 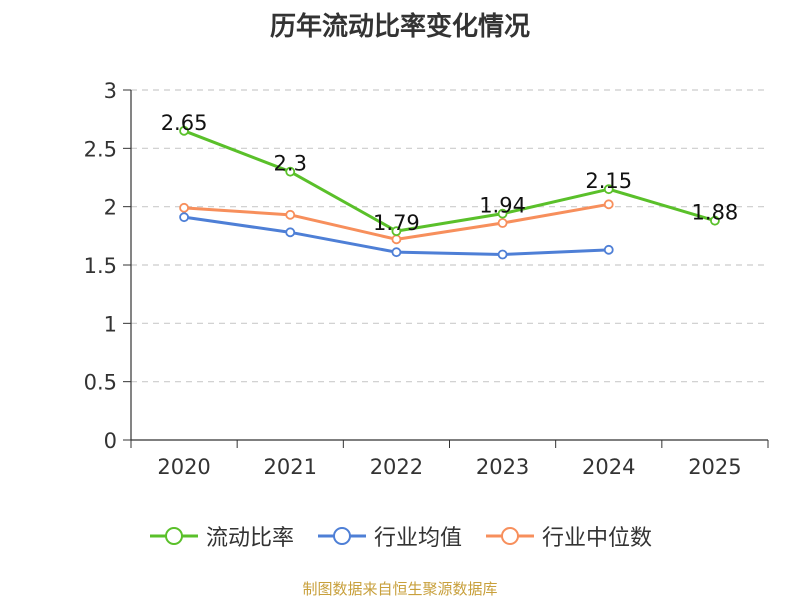 What do you see at coordinates (110, 91) in the screenshot?
I see `y-tick-label: 3` at bounding box center [110, 91].